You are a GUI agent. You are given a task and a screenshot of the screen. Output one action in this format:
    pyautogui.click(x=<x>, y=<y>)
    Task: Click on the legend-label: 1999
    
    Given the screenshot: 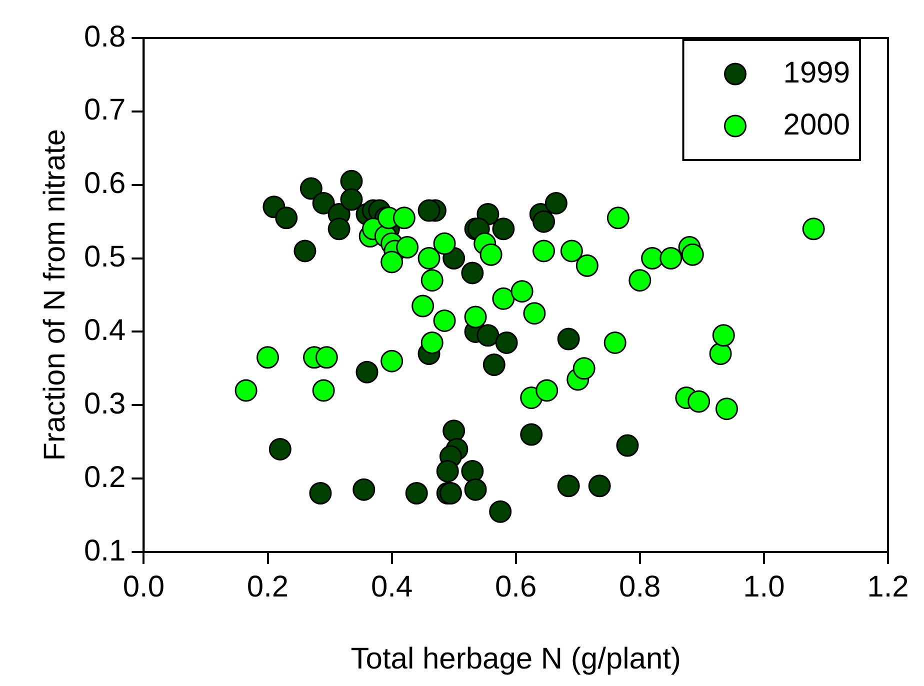 What is the action you would take?
    pyautogui.click(x=816, y=73)
    